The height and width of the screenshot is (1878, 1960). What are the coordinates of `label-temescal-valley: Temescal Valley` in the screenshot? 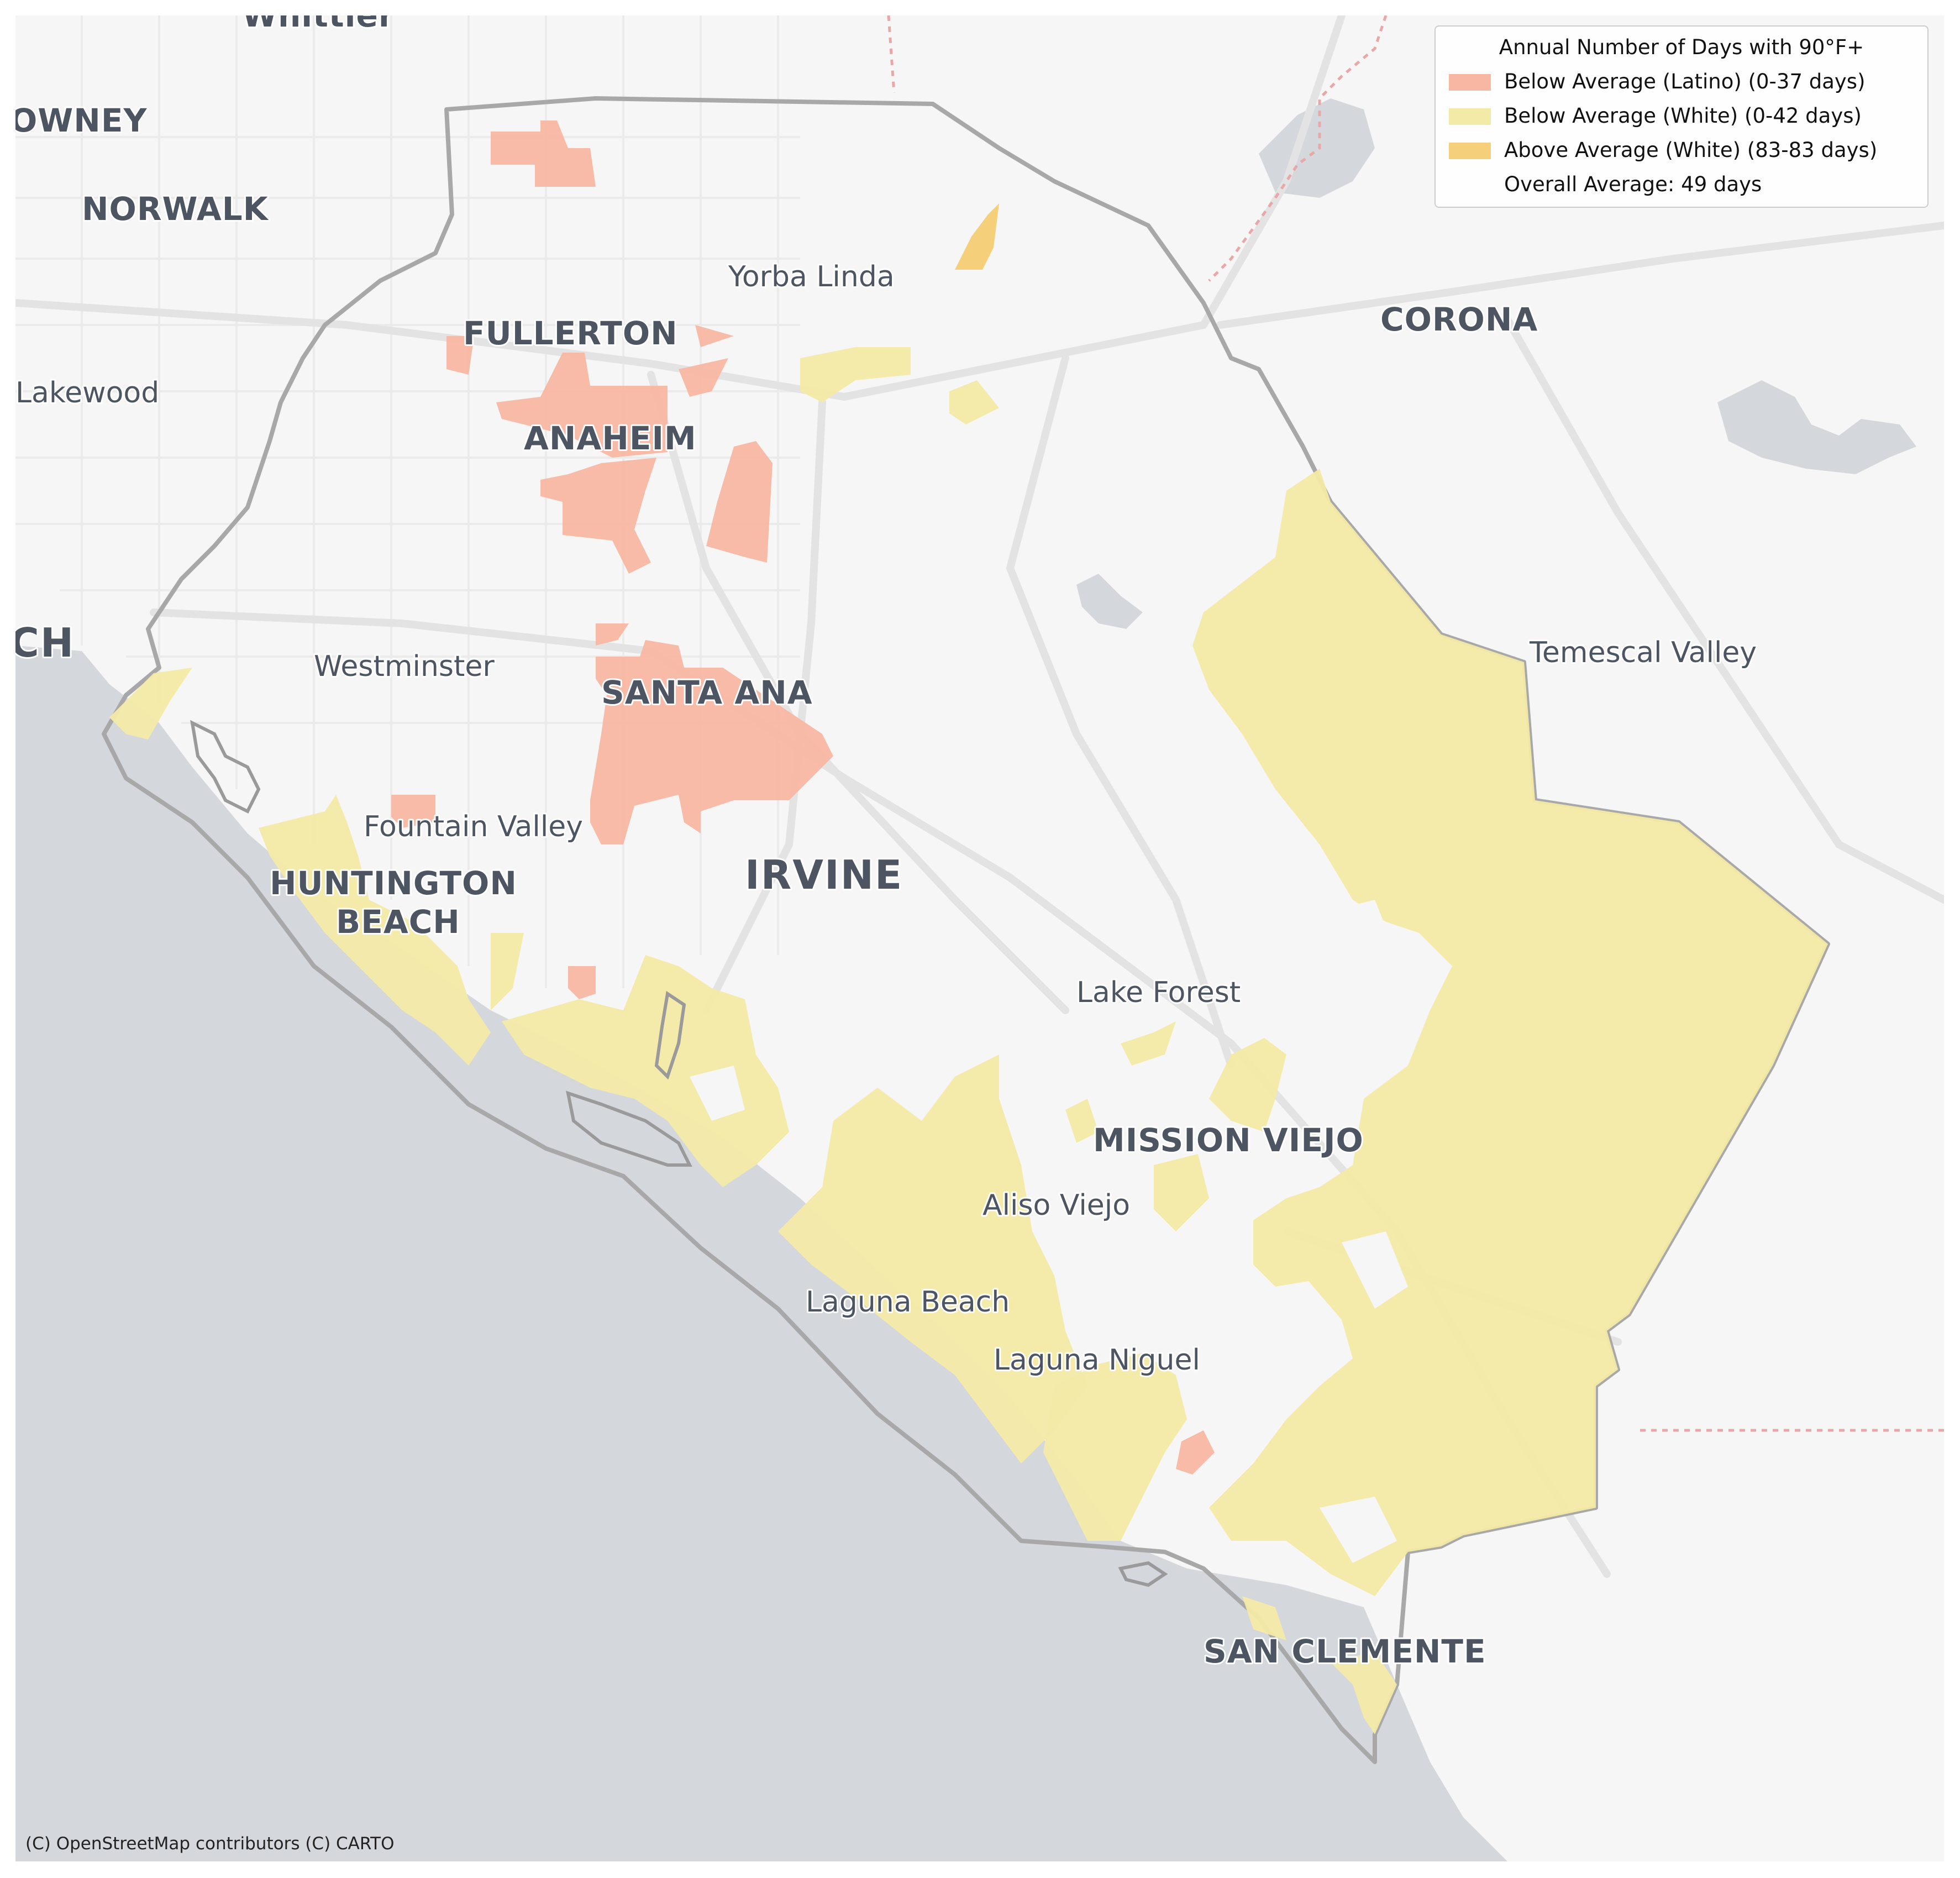 It's located at (1643, 652).